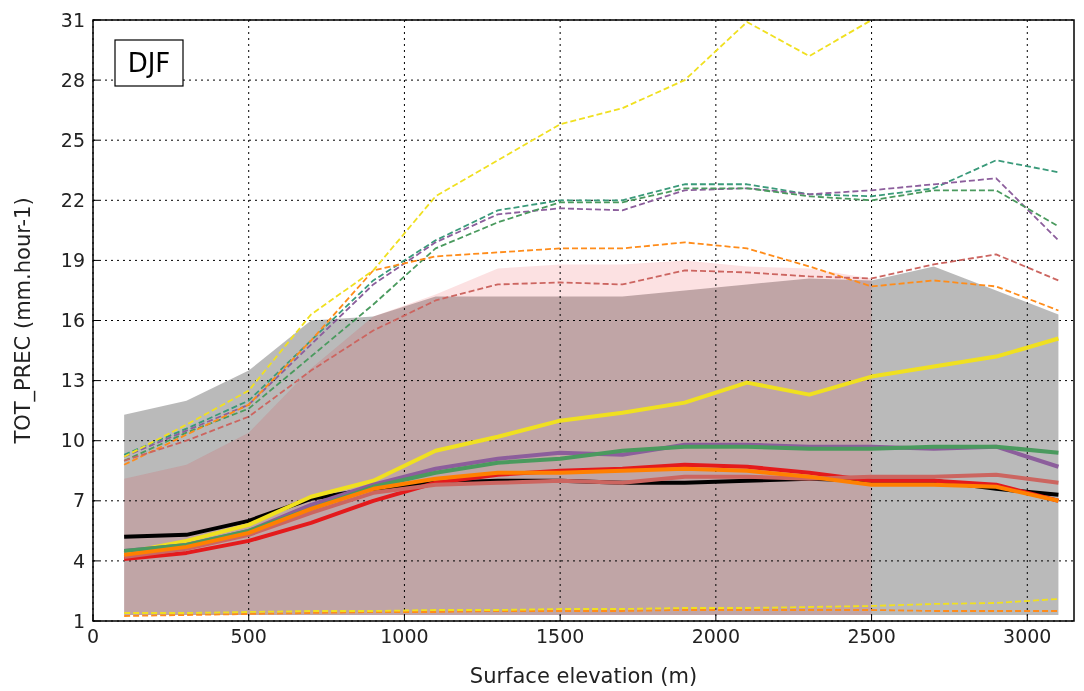 This screenshot has width=1084, height=691. I want to click on y-tick-label: 22, so click(72, 199).